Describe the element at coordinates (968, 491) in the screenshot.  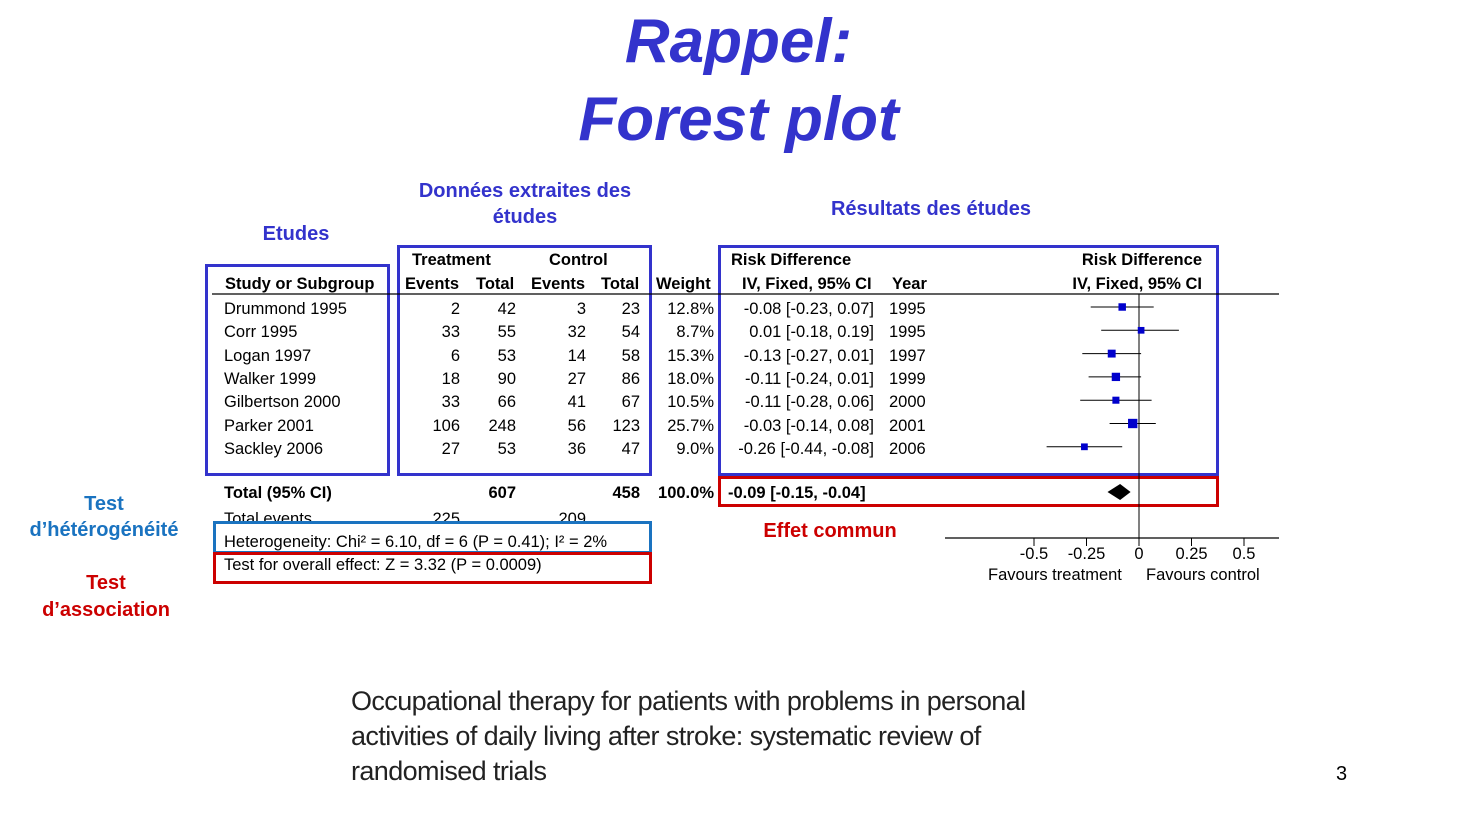
I see `box-effet-commun` at that location.